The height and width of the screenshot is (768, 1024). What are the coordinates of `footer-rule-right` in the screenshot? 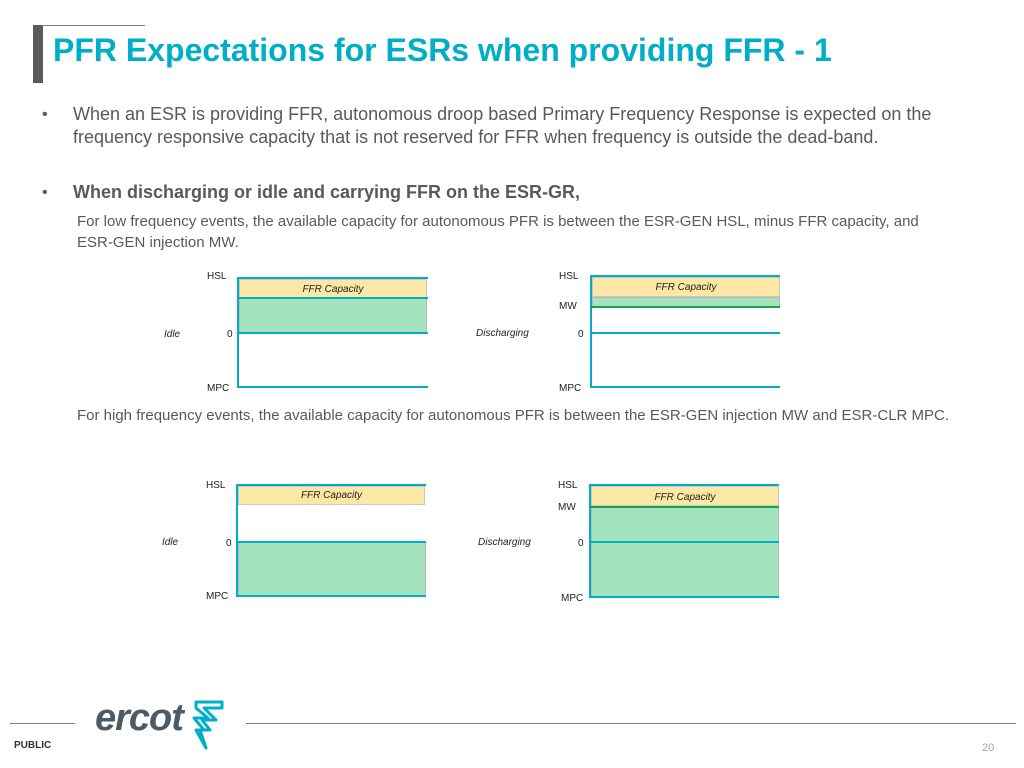 It's located at (631, 723).